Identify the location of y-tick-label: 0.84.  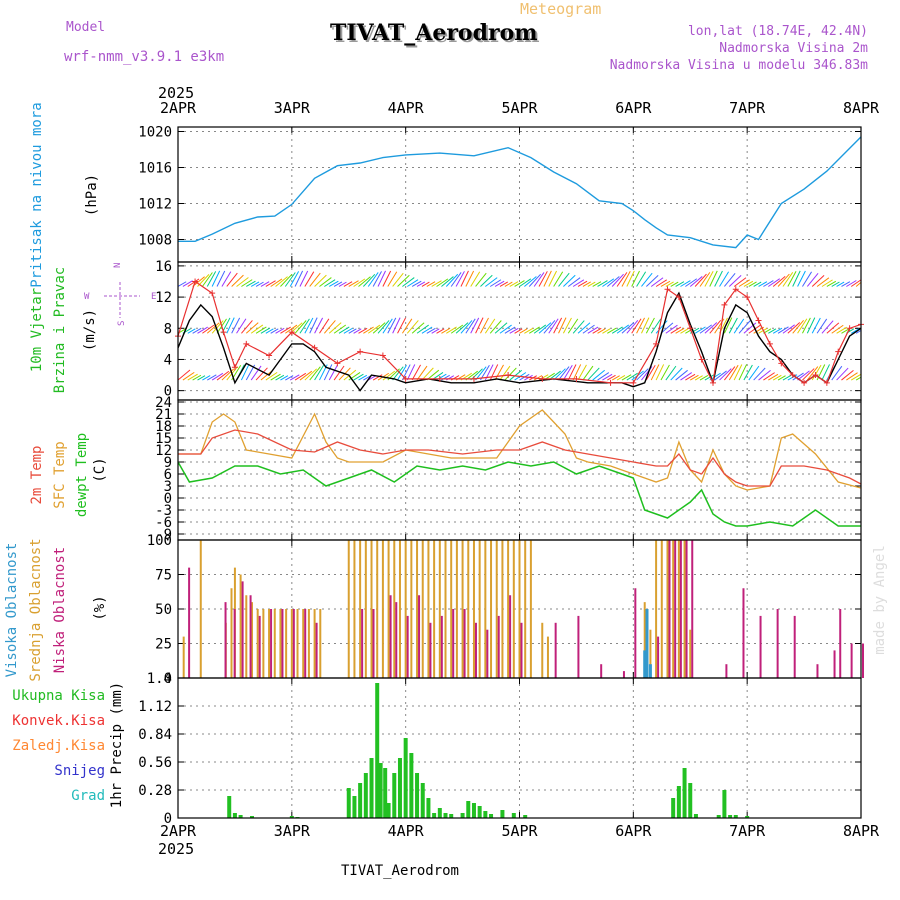
(155, 735).